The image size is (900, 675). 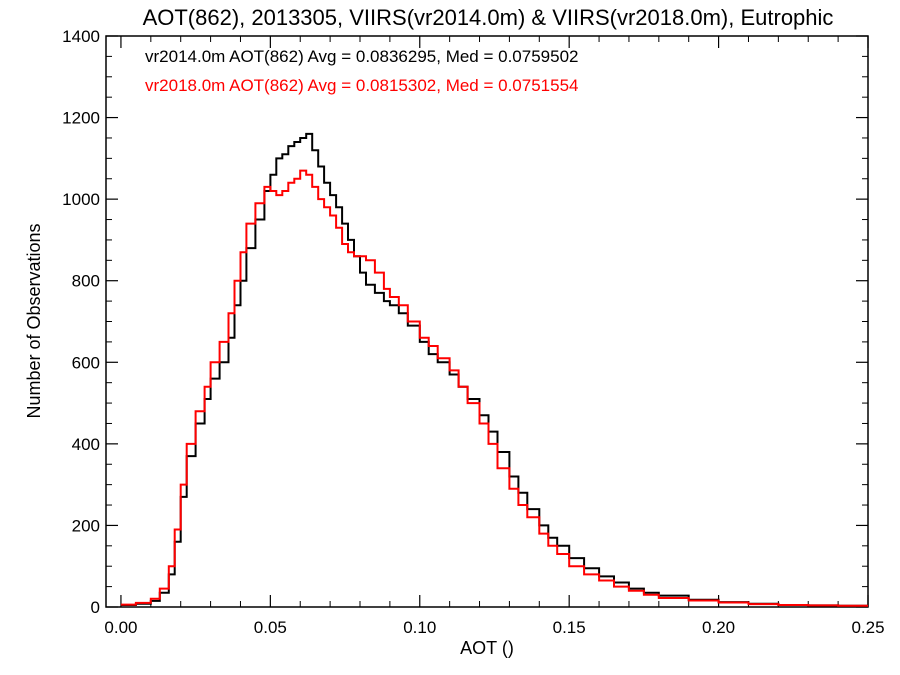 What do you see at coordinates (81, 118) in the screenshot?
I see `y-tick-label: 1200` at bounding box center [81, 118].